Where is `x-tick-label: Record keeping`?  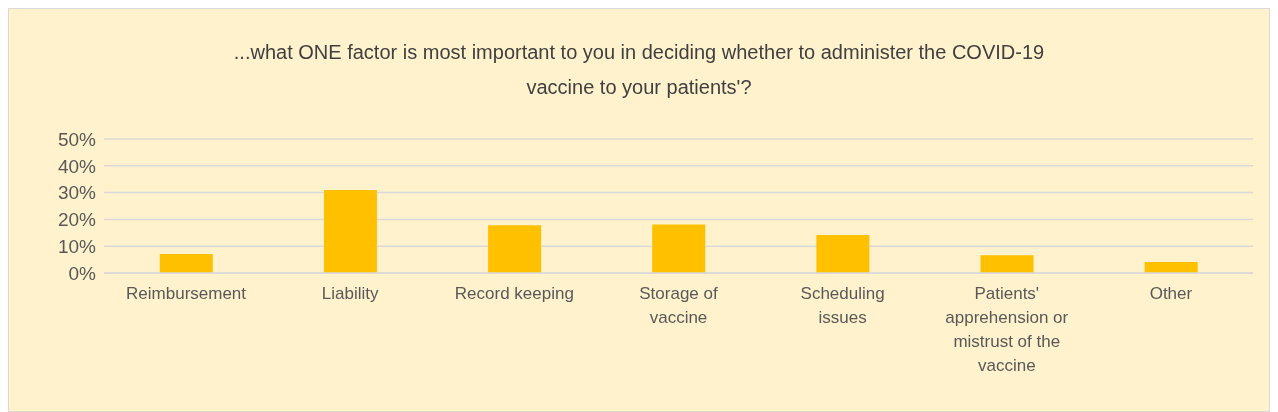 x-tick-label: Record keeping is located at coordinates (514, 293).